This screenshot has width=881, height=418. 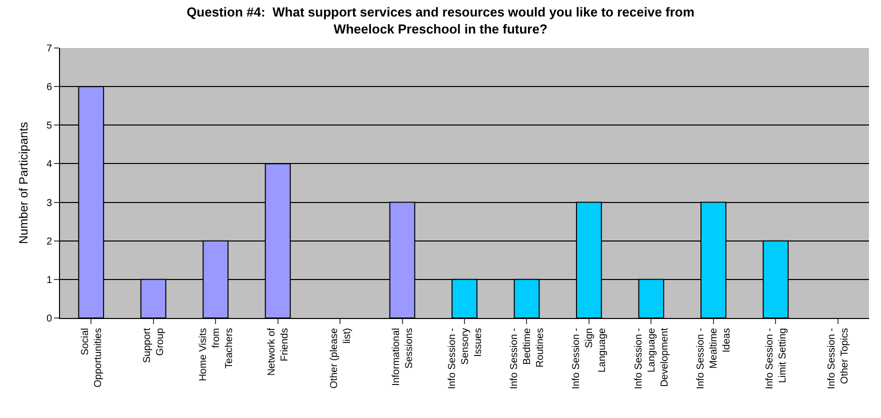 I want to click on x-tick-label: Info Session - Sensory Issues, so click(x=465, y=359).